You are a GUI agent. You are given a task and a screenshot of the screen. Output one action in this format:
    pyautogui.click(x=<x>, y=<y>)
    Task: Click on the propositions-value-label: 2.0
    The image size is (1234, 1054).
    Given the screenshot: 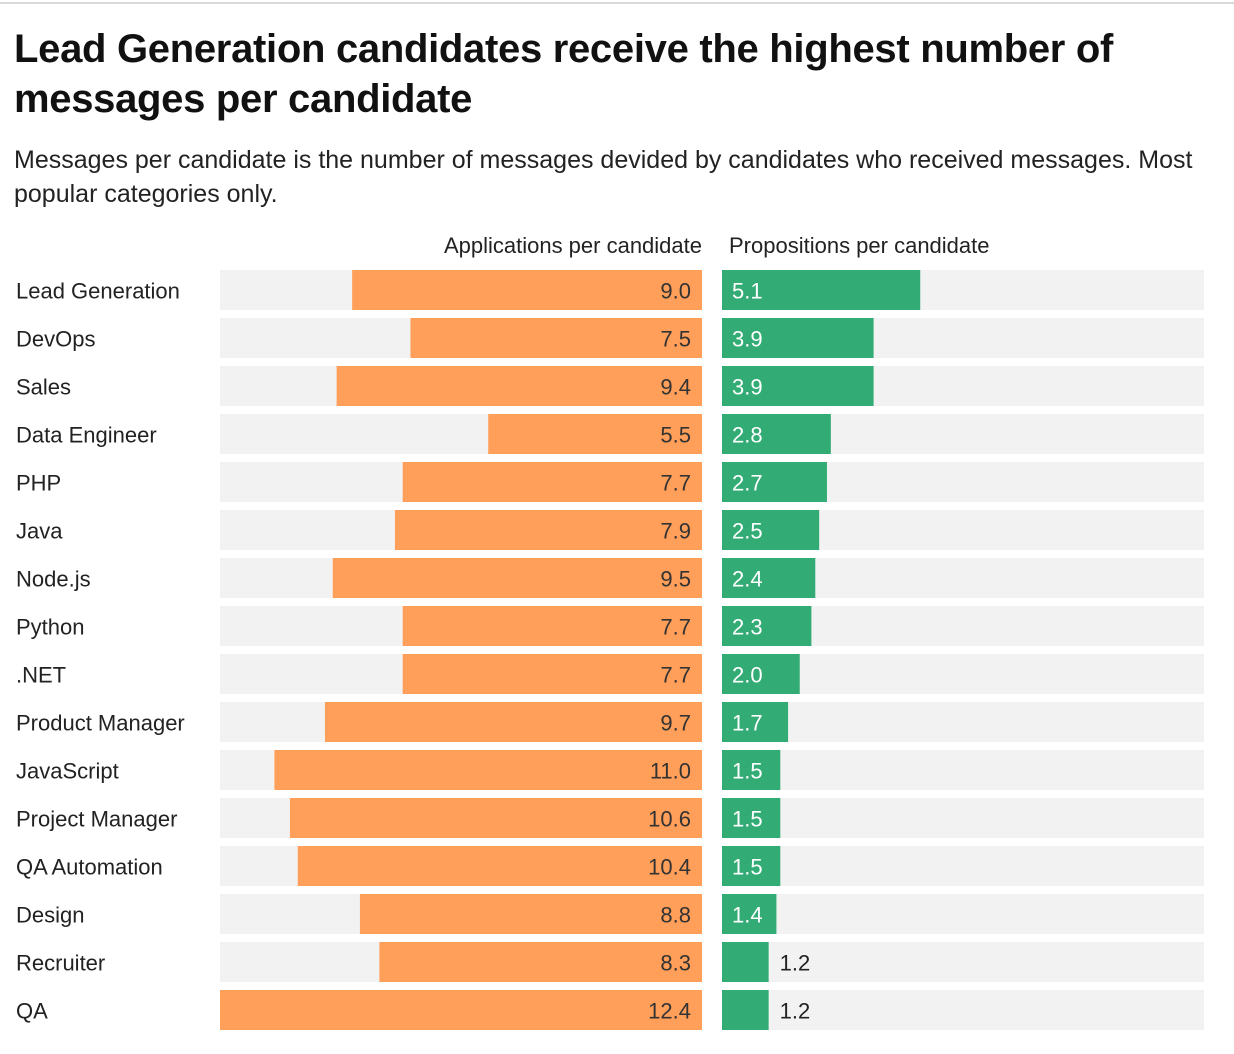 What is the action you would take?
    pyautogui.click(x=747, y=675)
    